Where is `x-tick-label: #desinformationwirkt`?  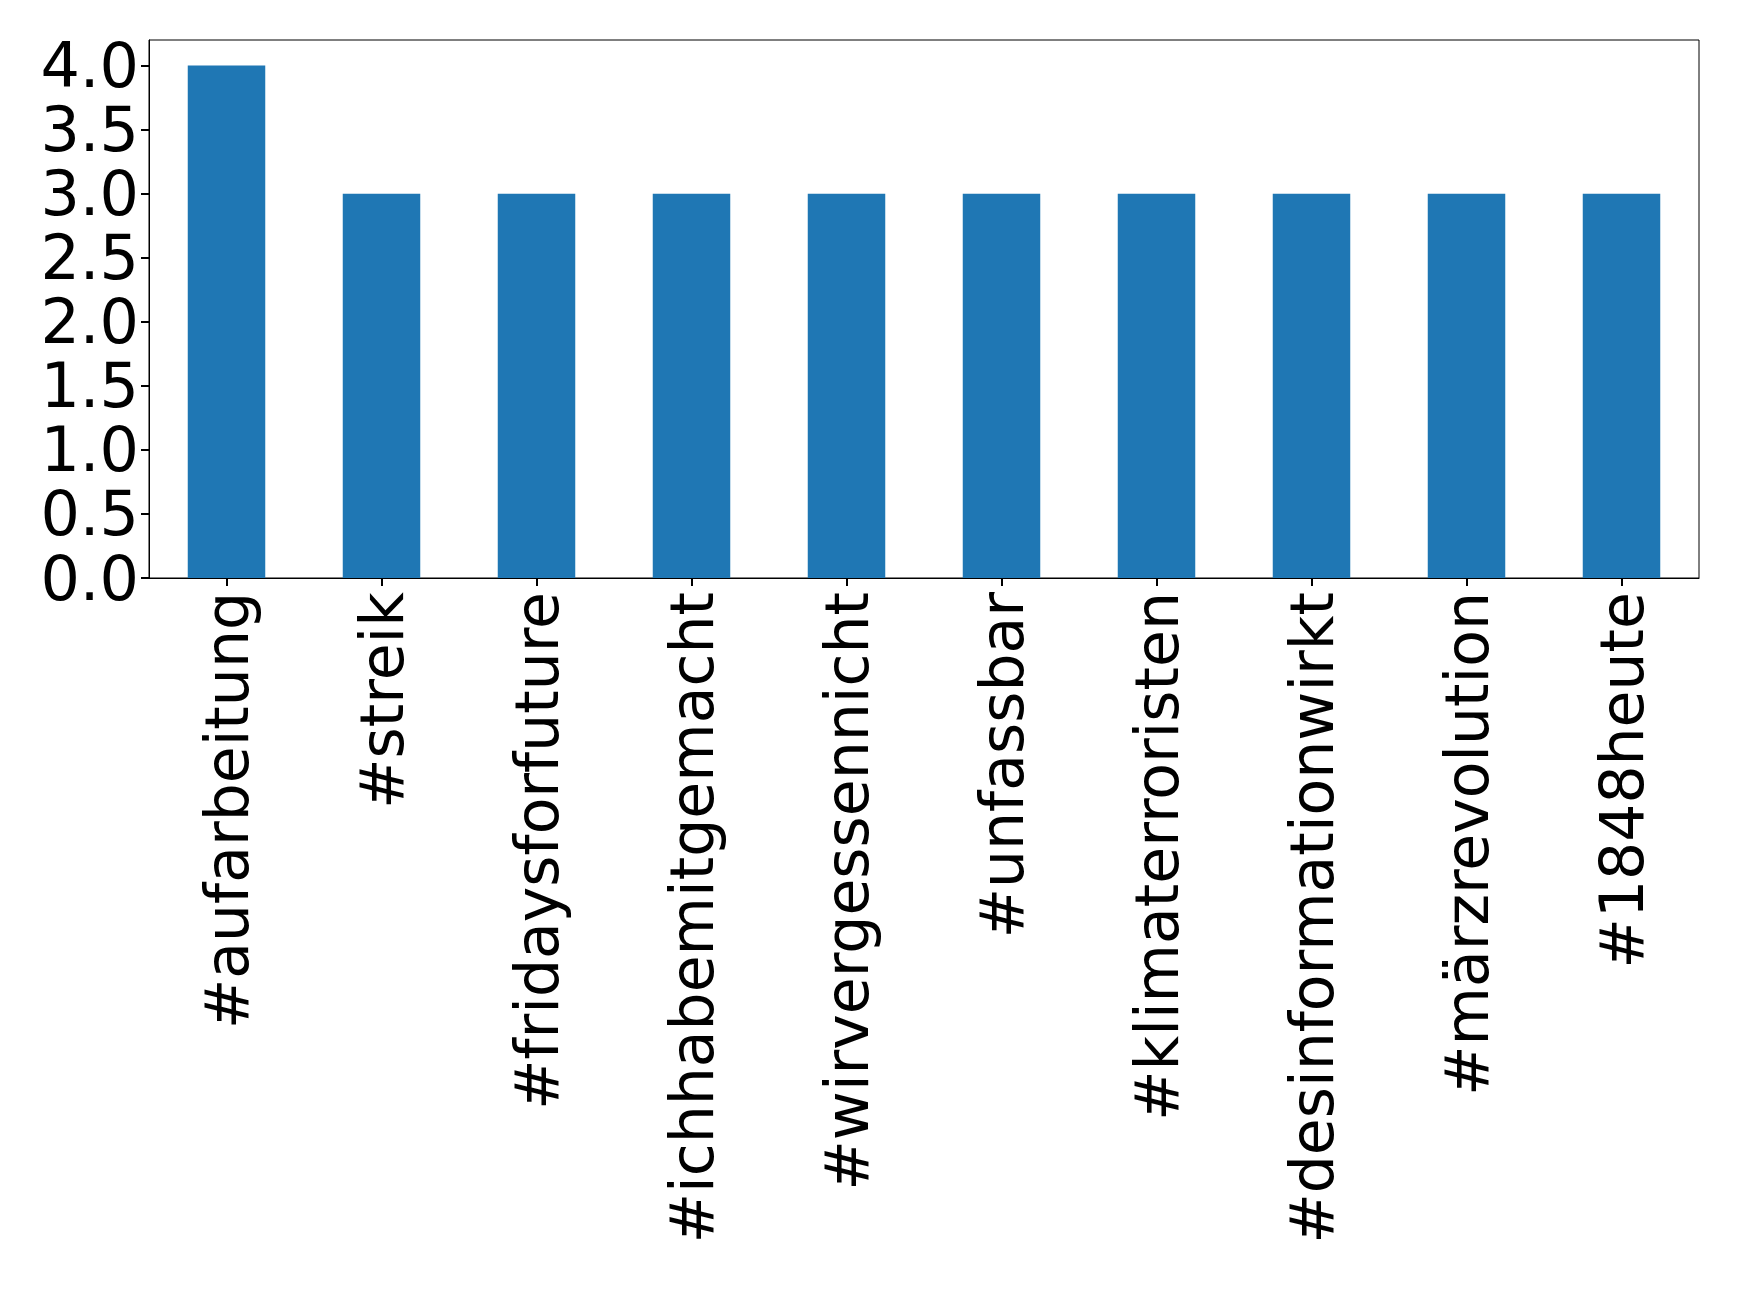
x-tick-label: #desinformationwirkt is located at coordinates (1311, 918).